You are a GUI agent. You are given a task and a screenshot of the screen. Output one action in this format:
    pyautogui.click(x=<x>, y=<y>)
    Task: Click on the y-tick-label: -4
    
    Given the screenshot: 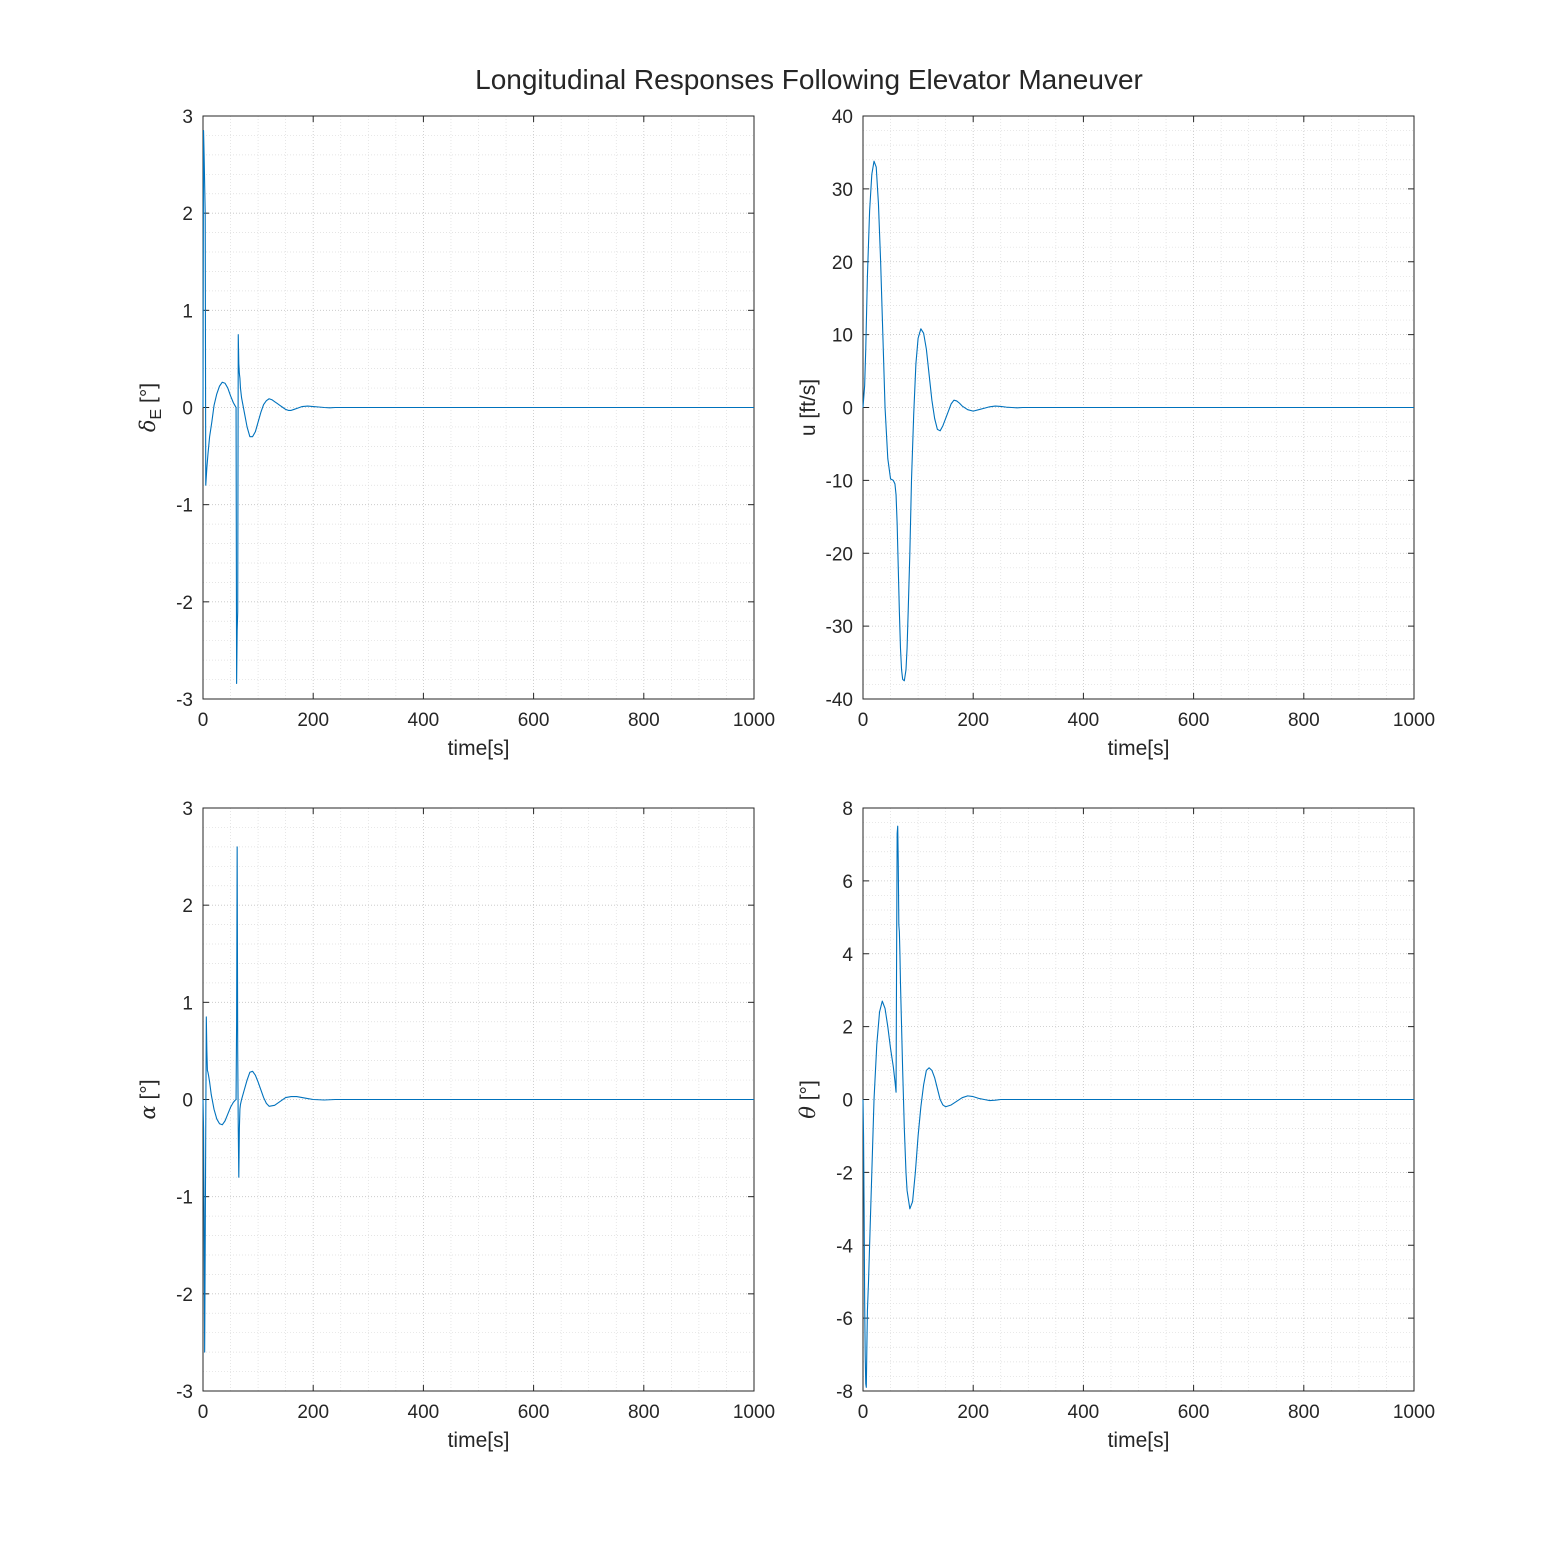 What is the action you would take?
    pyautogui.click(x=844, y=1246)
    